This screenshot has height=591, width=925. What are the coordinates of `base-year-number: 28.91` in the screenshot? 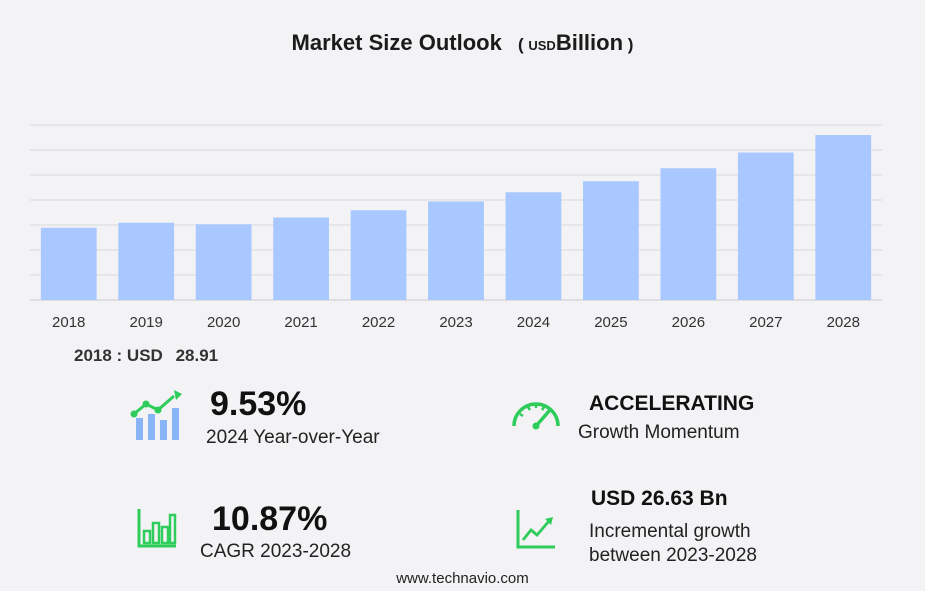 It's located at (197, 355).